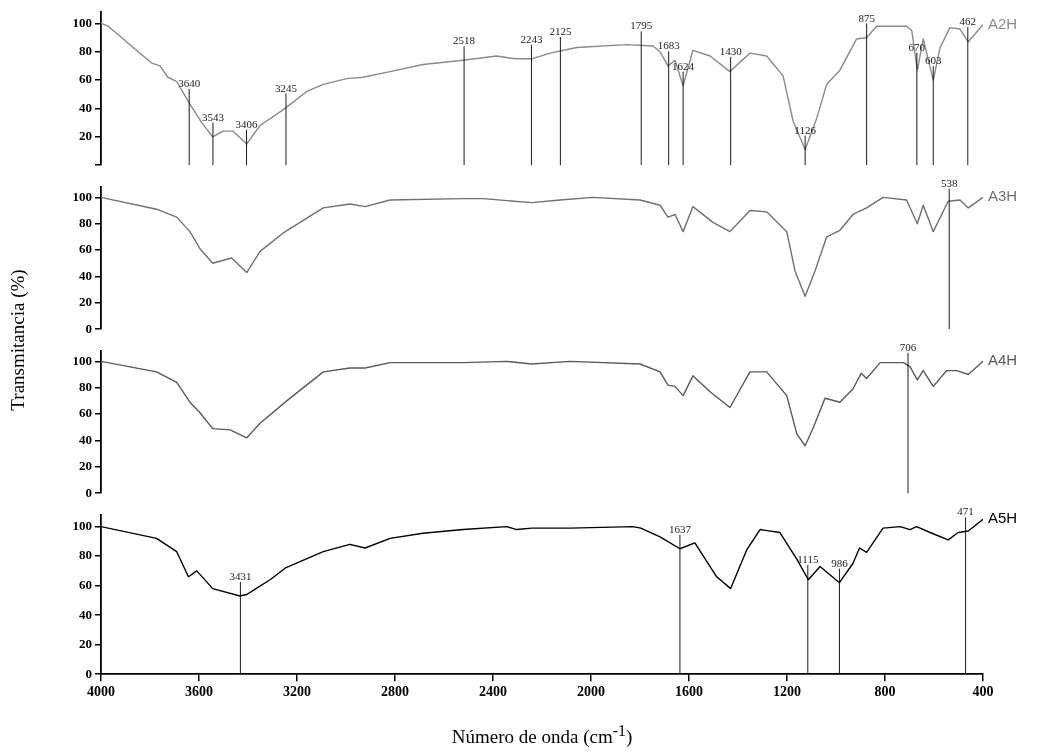 Image resolution: width=1037 pixels, height=753 pixels. Describe the element at coordinates (840, 562) in the screenshot. I see `ref-line-label: 986` at that location.